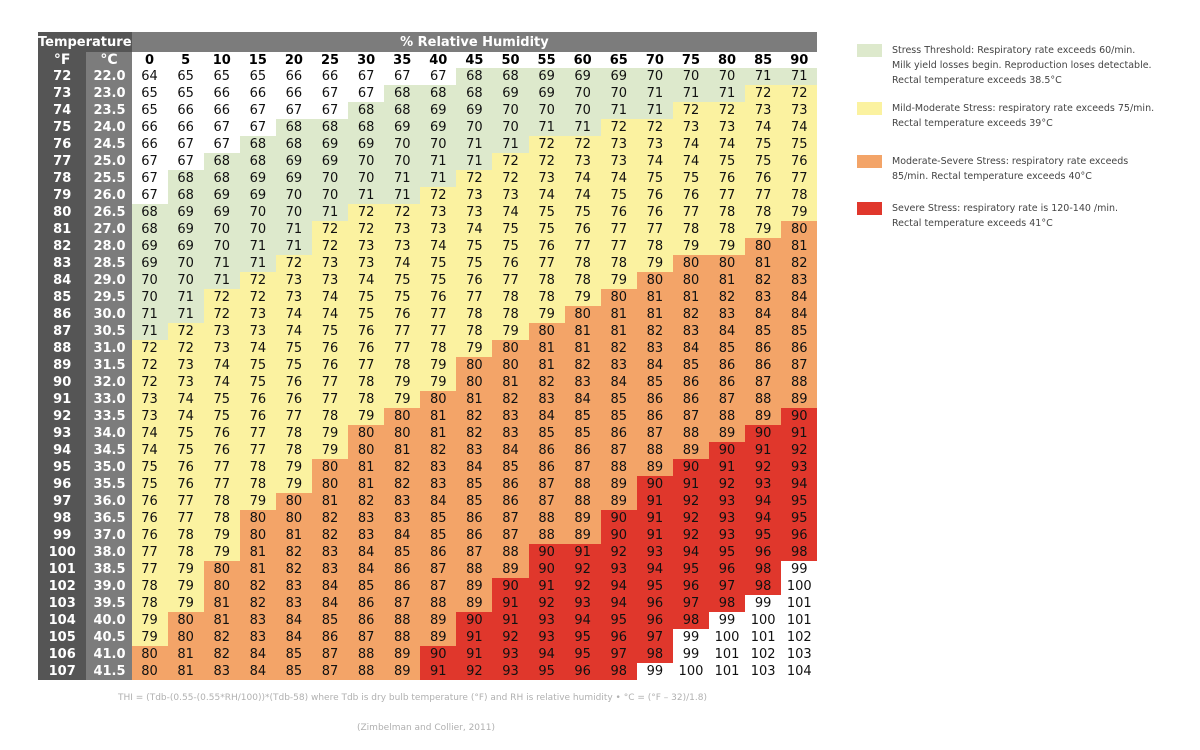  What do you see at coordinates (62, 144) in the screenshot?
I see `row-header-f: 76` at bounding box center [62, 144].